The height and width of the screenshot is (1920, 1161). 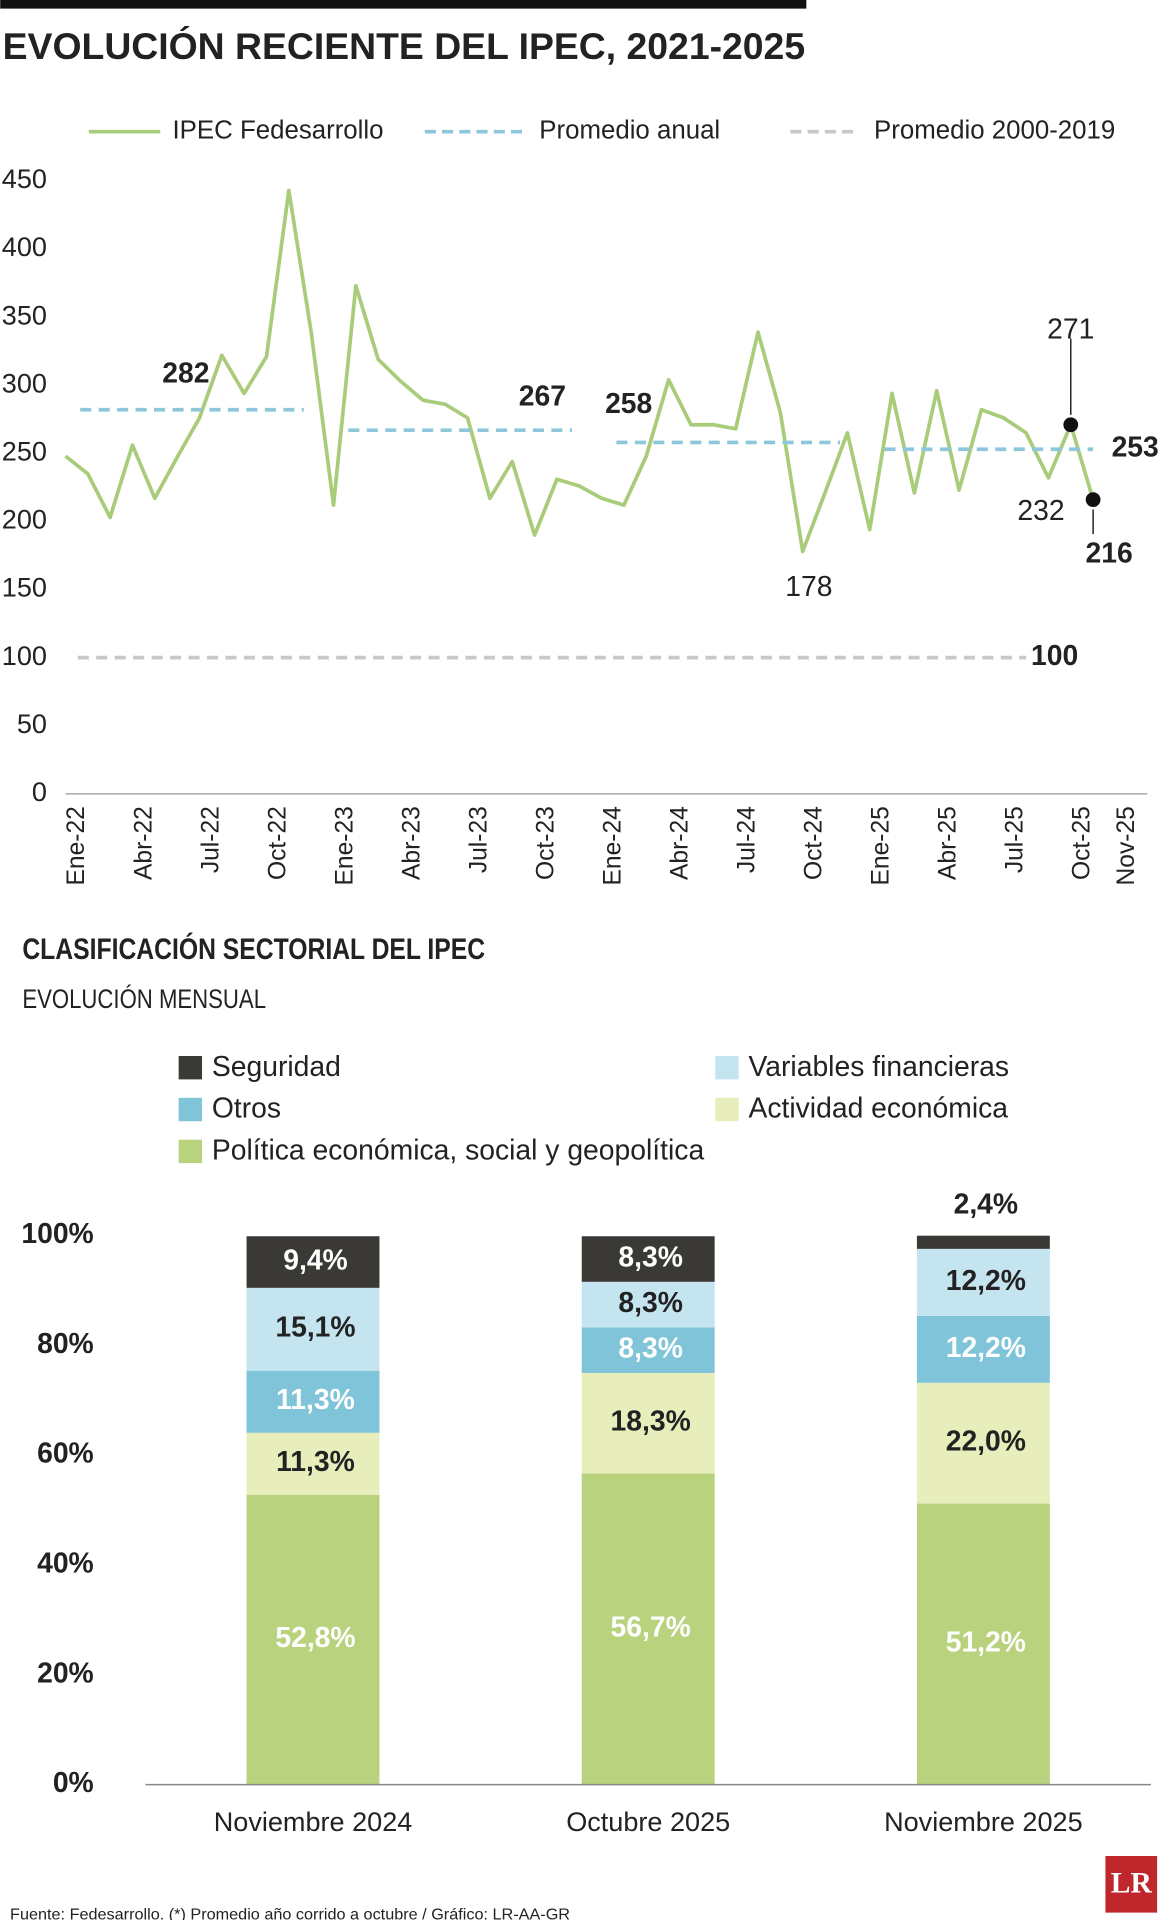 I want to click on point-label: 271, so click(x=1070, y=329).